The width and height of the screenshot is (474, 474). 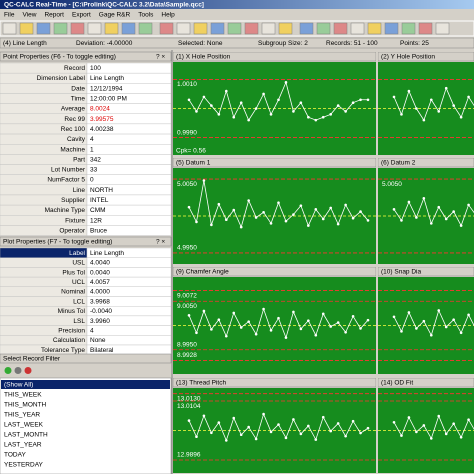 I want to click on filter-item: LAST_WEEK, so click(x=24, y=425).